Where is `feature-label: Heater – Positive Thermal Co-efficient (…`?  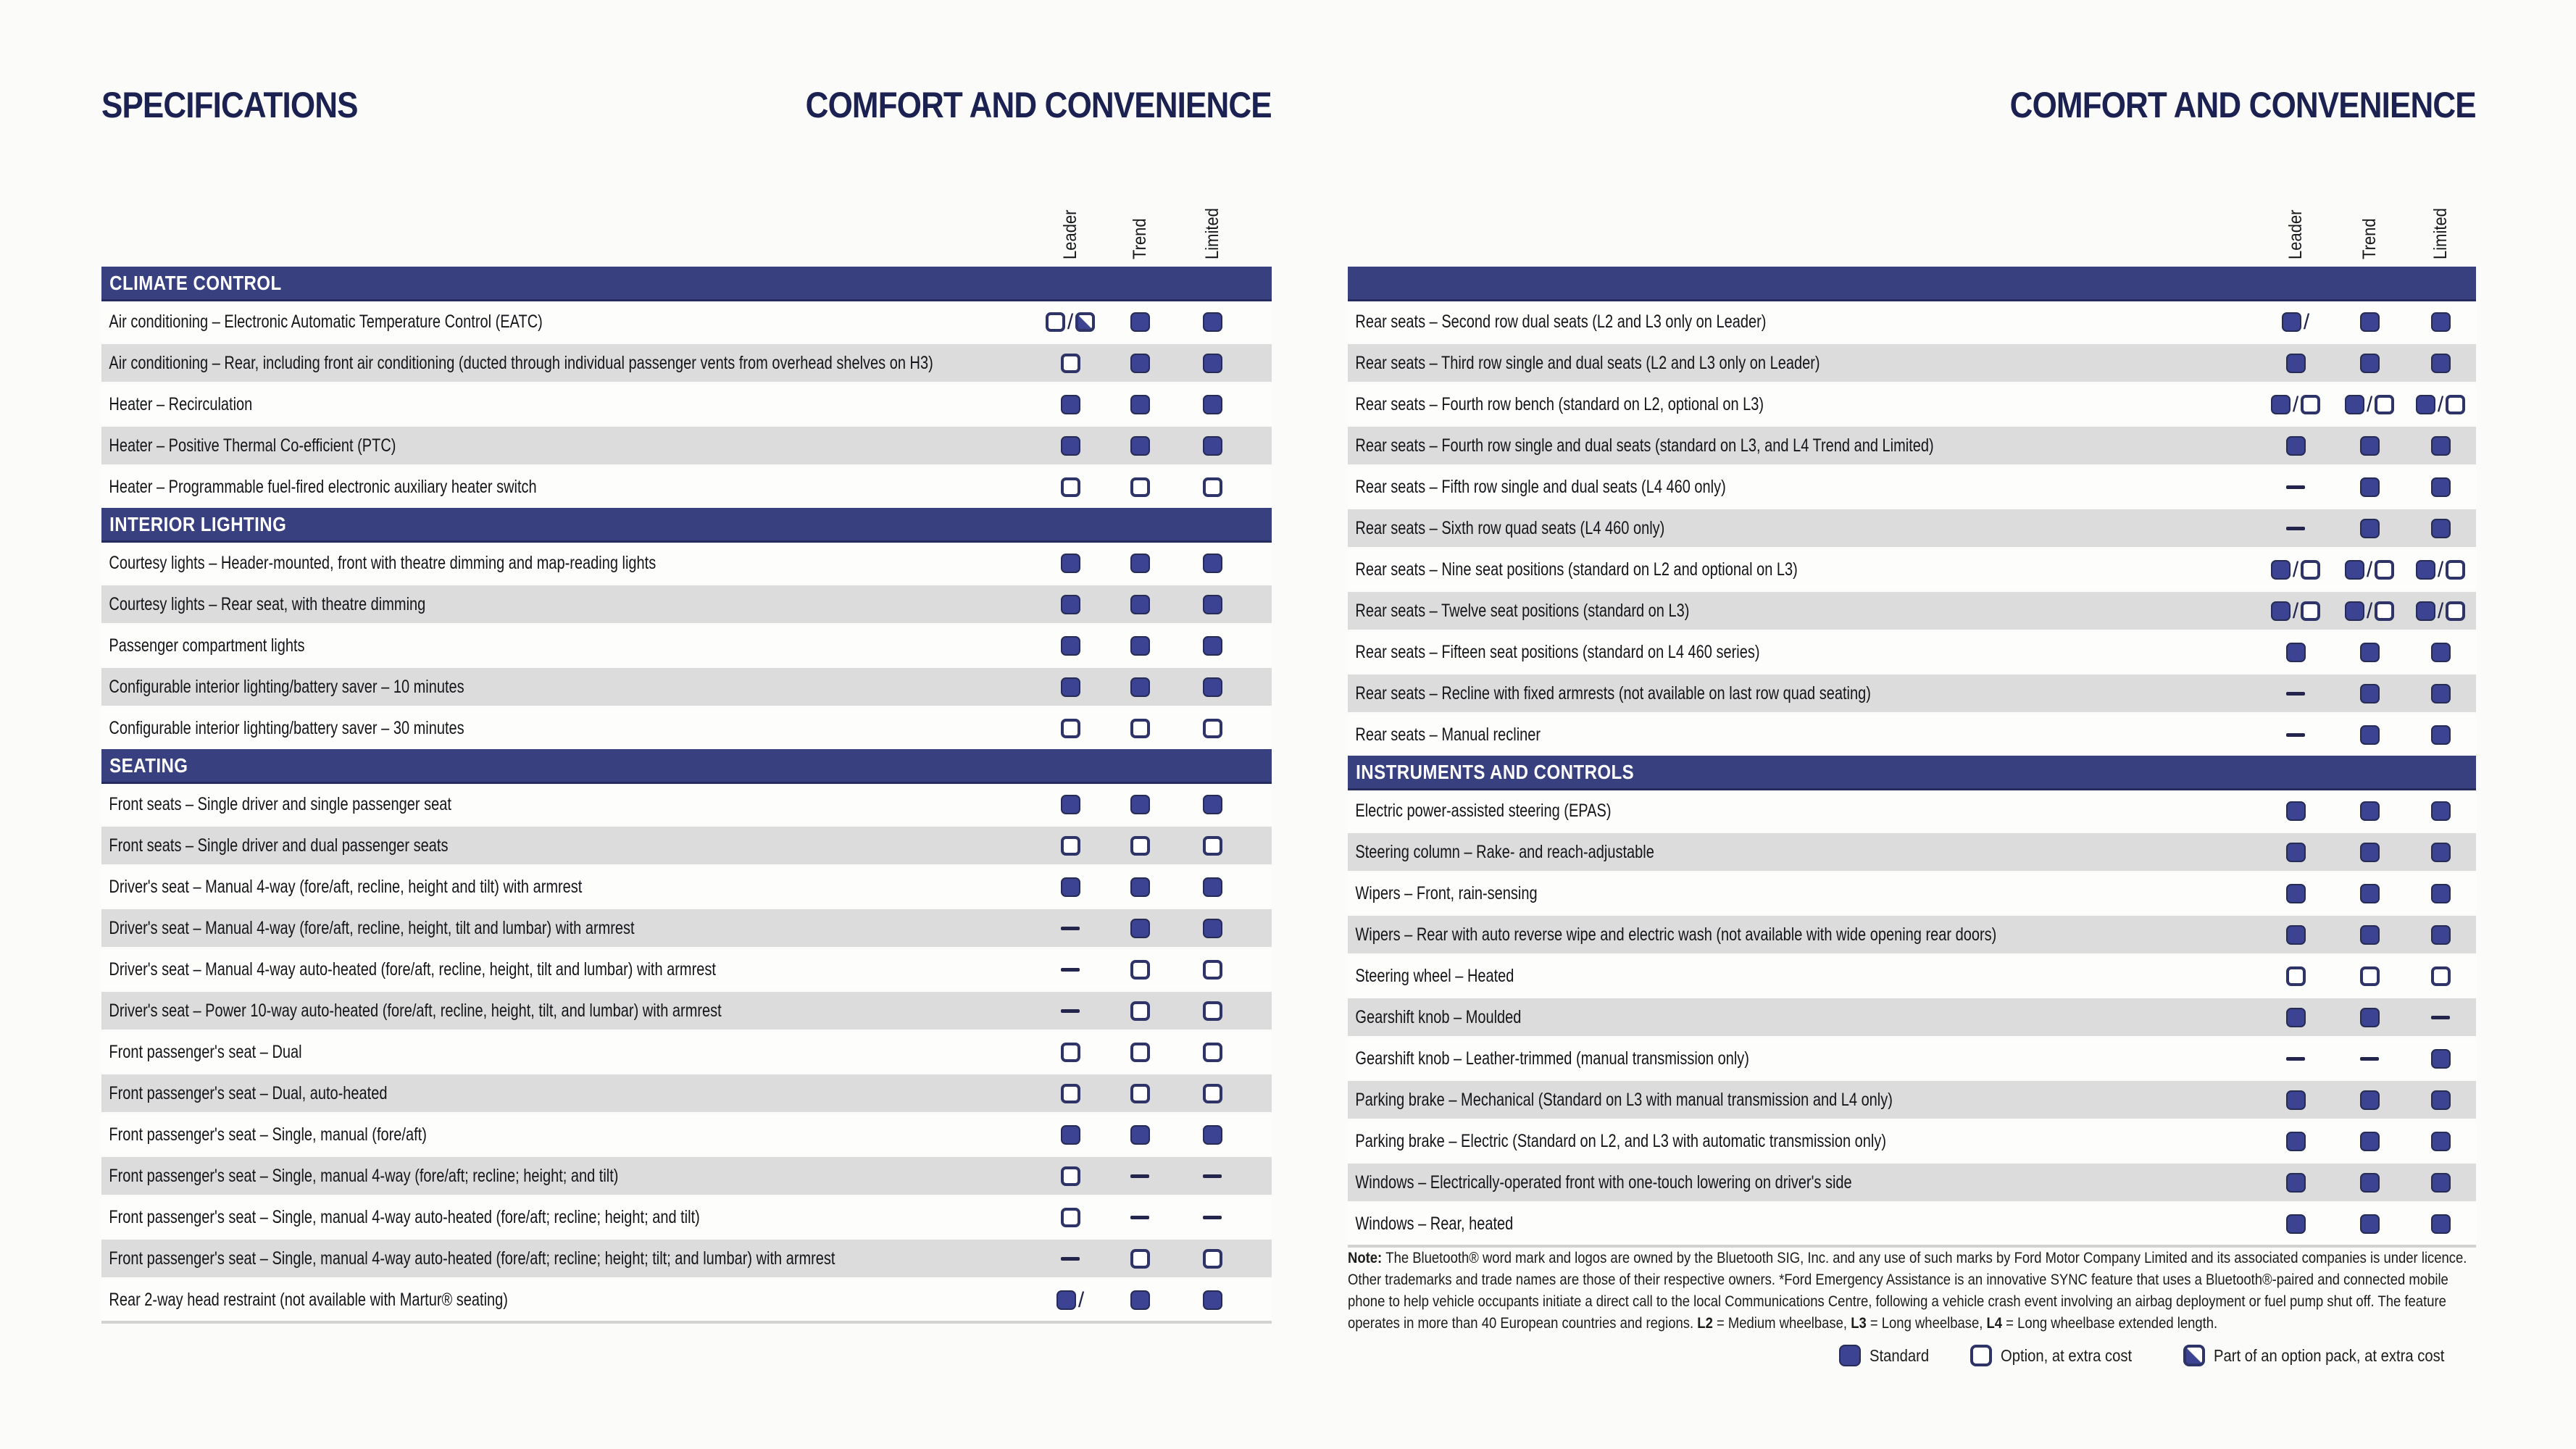 feature-label: Heater – Positive Thermal Co-efficient (… is located at coordinates (252, 446).